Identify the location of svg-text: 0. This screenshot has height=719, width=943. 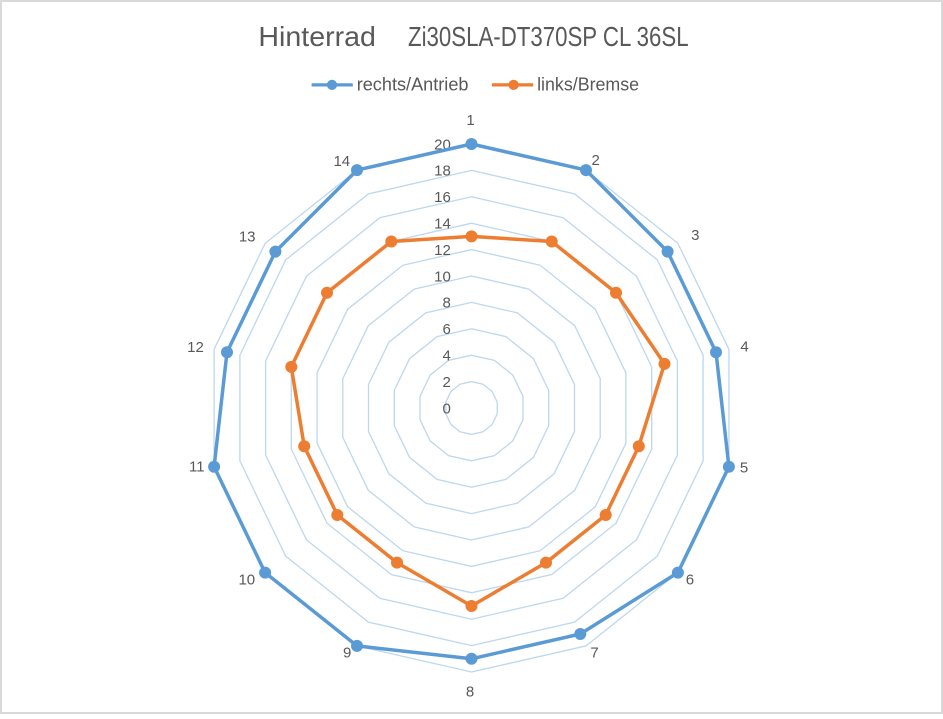
(446, 408).